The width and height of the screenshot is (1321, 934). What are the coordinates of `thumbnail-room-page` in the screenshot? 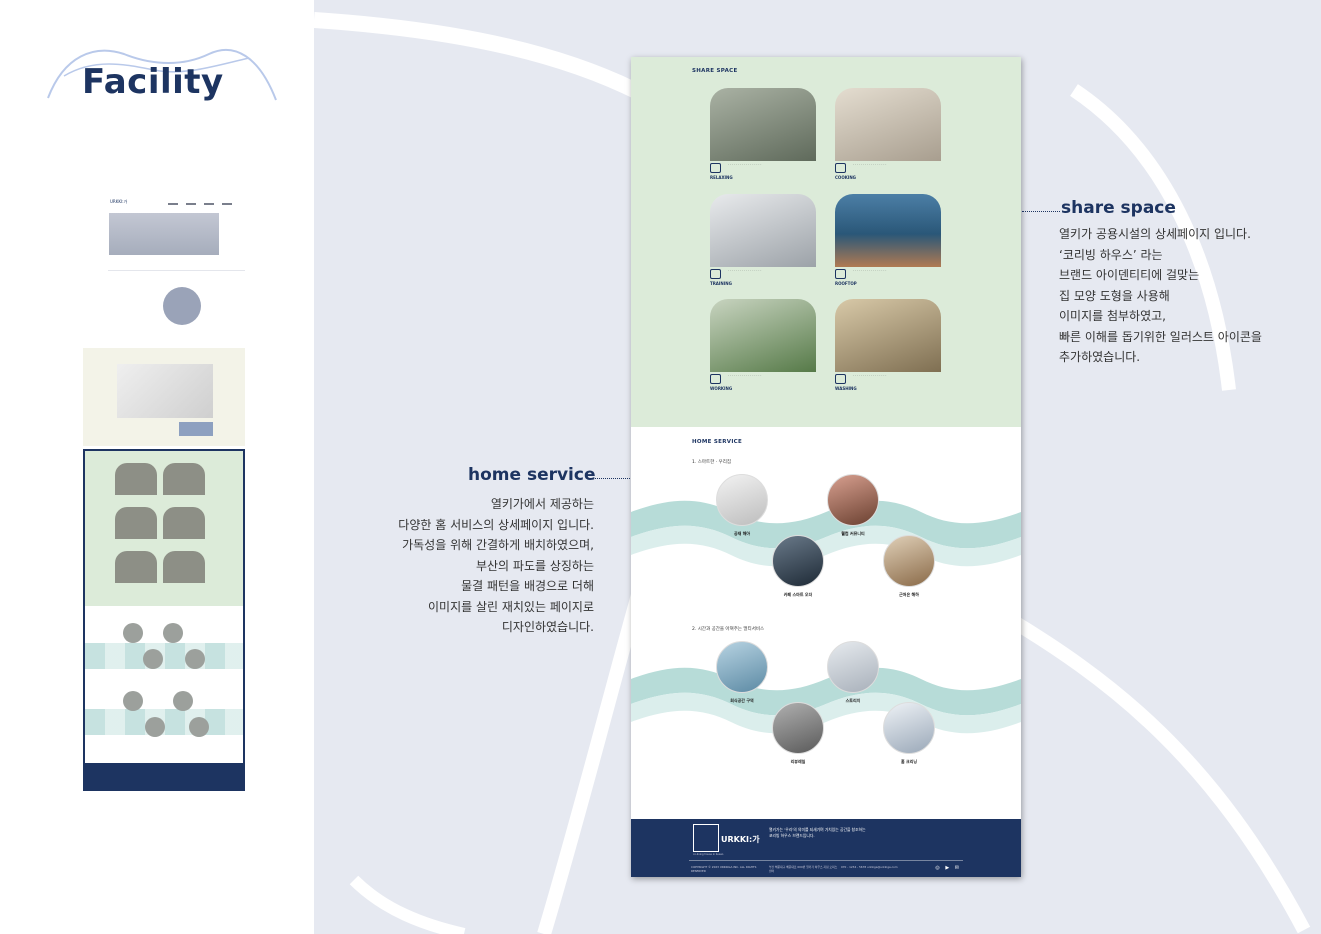 It's located at (164, 397).